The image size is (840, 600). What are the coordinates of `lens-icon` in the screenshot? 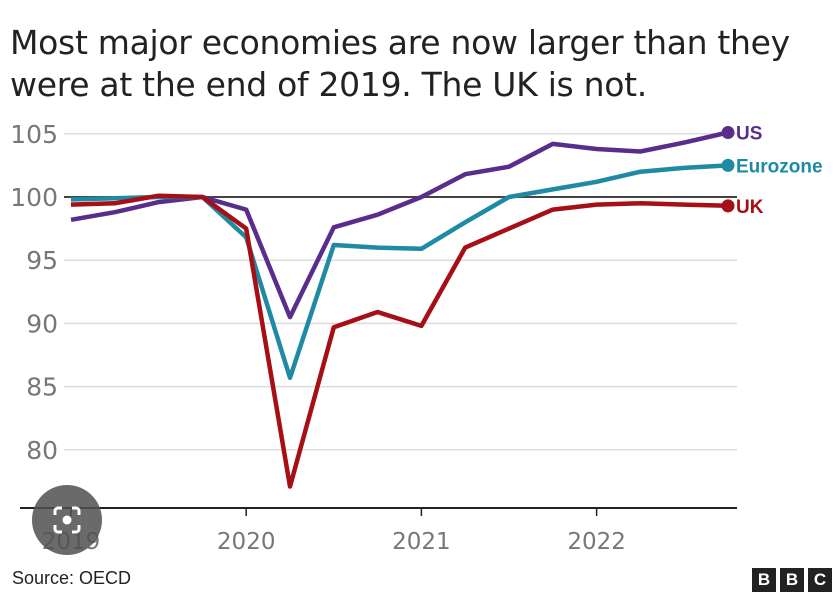 It's located at (67, 520).